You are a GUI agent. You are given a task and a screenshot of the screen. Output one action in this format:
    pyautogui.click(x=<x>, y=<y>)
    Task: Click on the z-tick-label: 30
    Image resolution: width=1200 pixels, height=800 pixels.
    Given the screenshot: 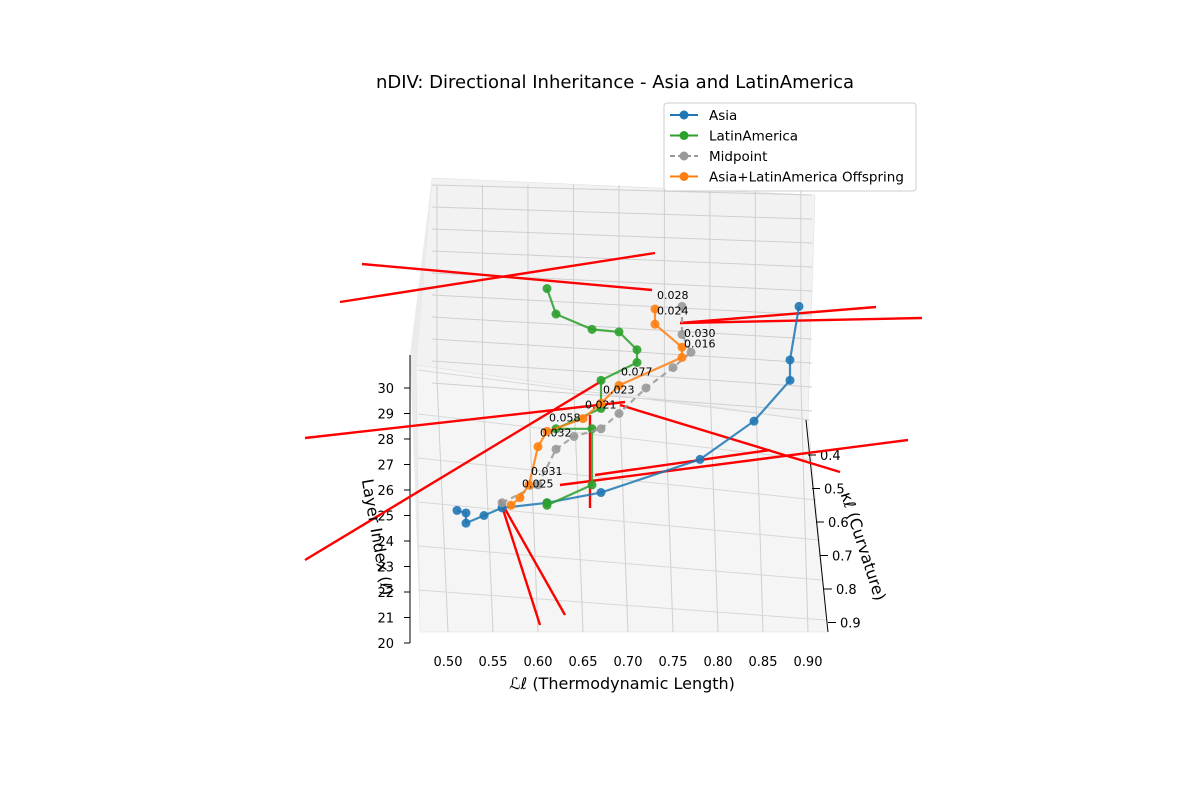 What is the action you would take?
    pyautogui.click(x=385, y=389)
    